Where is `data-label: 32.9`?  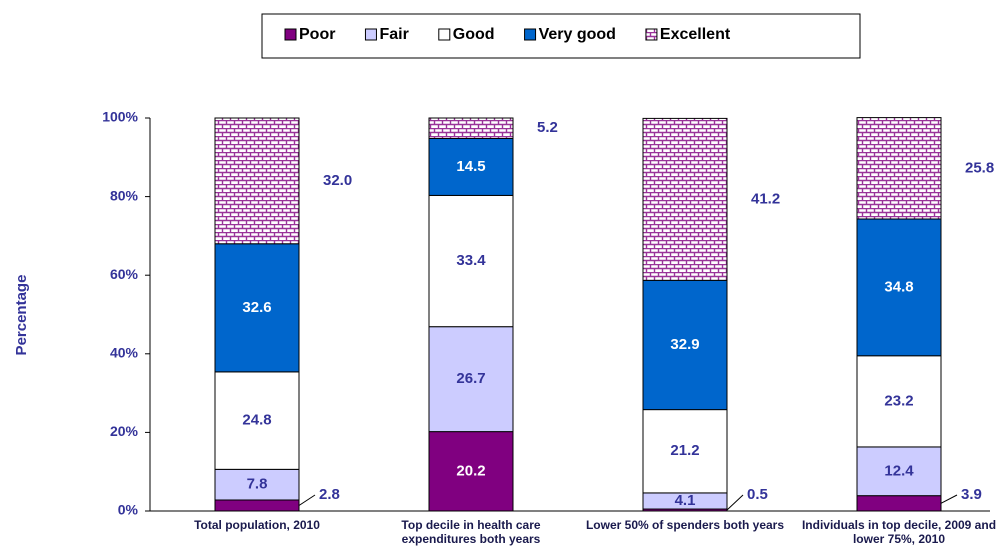
data-label: 32.9 is located at coordinates (684, 344).